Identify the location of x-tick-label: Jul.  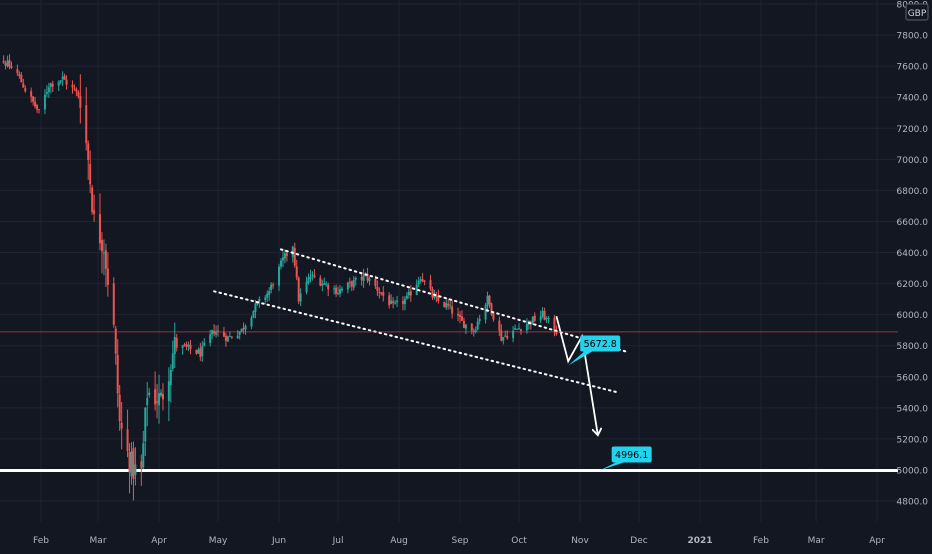
(338, 541).